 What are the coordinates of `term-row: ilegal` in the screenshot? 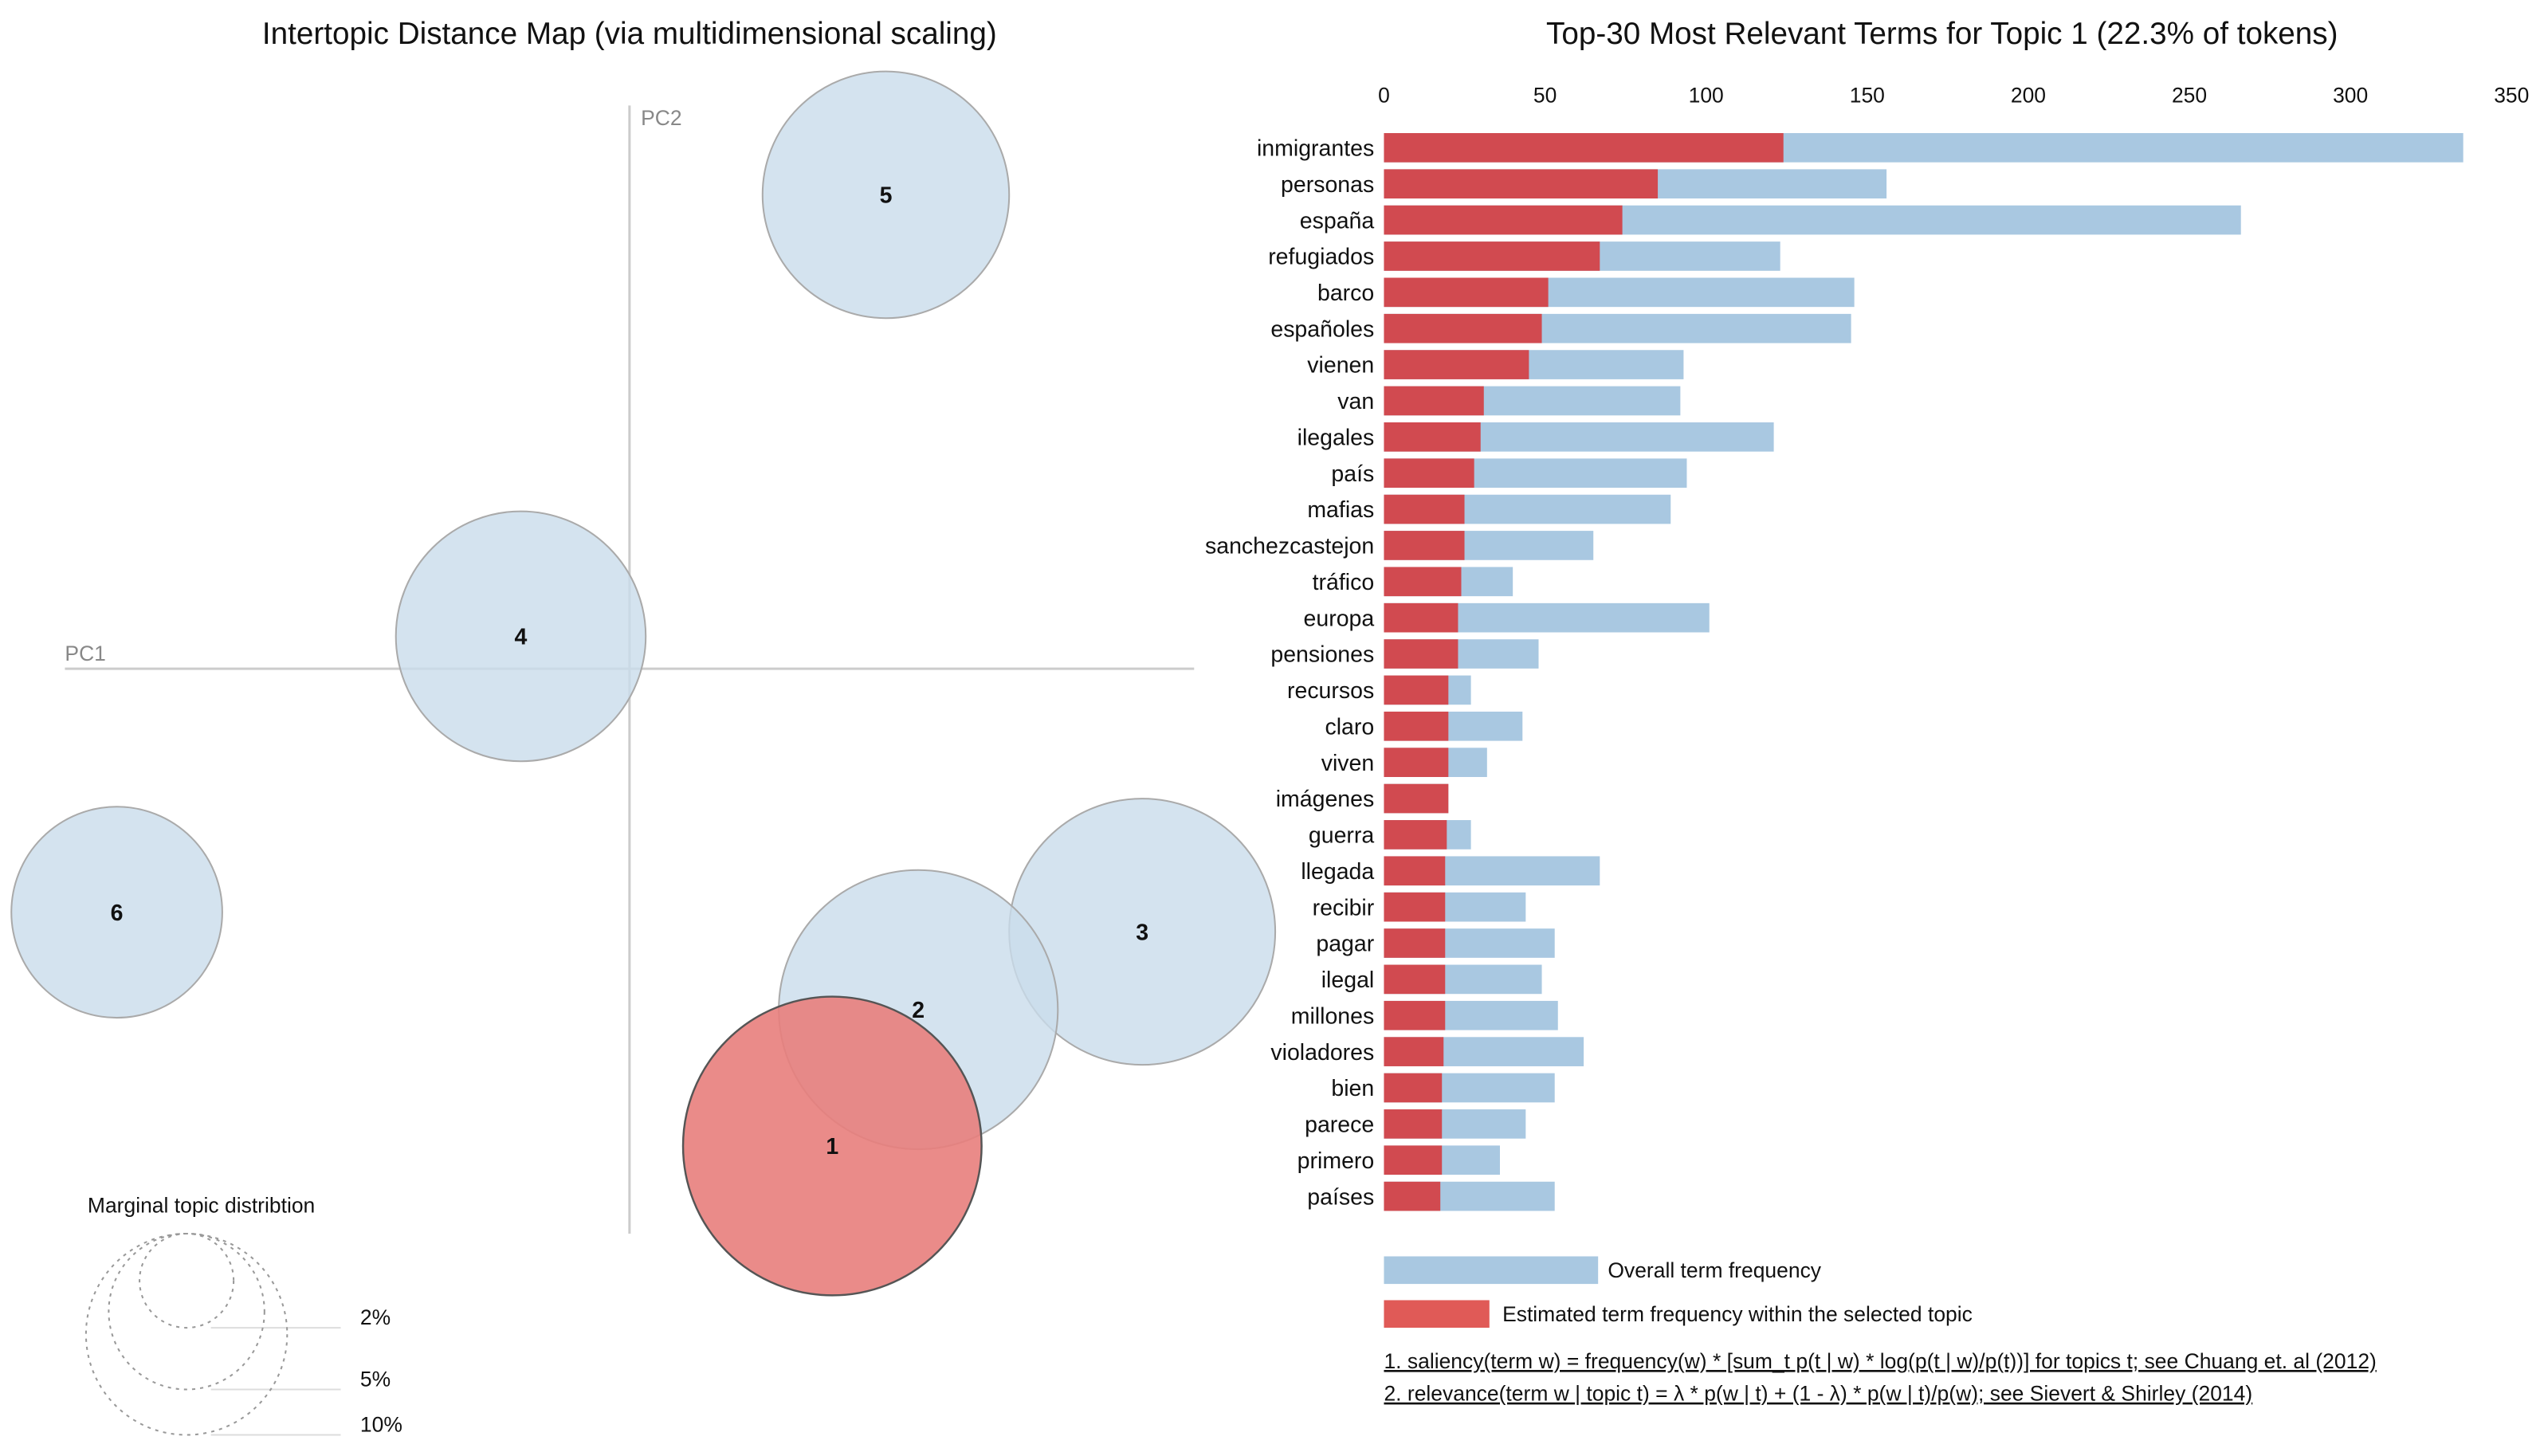 It's located at (1431, 979).